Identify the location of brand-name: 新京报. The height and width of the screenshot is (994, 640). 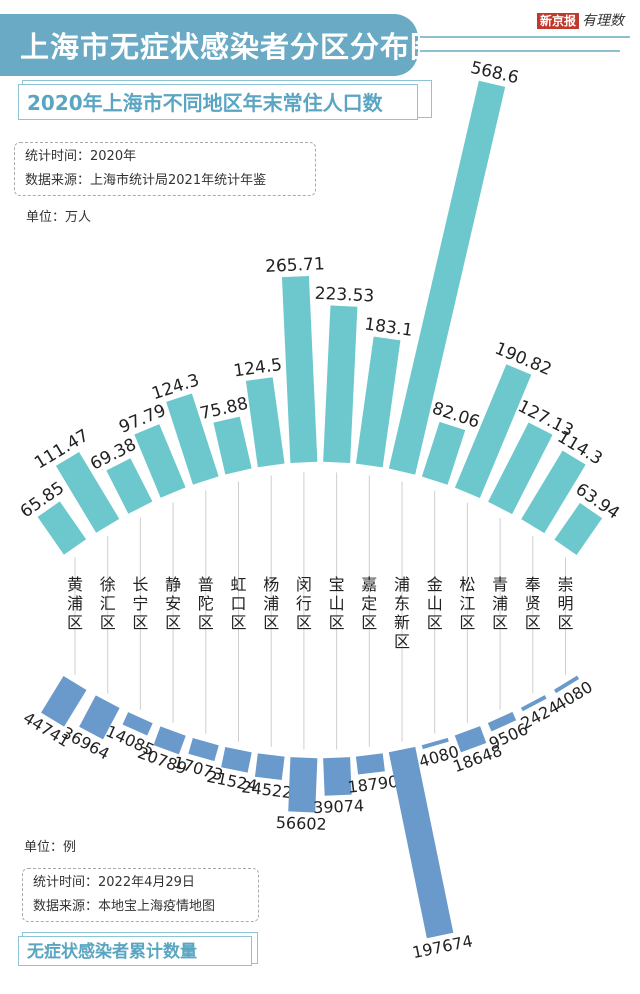
(558, 21).